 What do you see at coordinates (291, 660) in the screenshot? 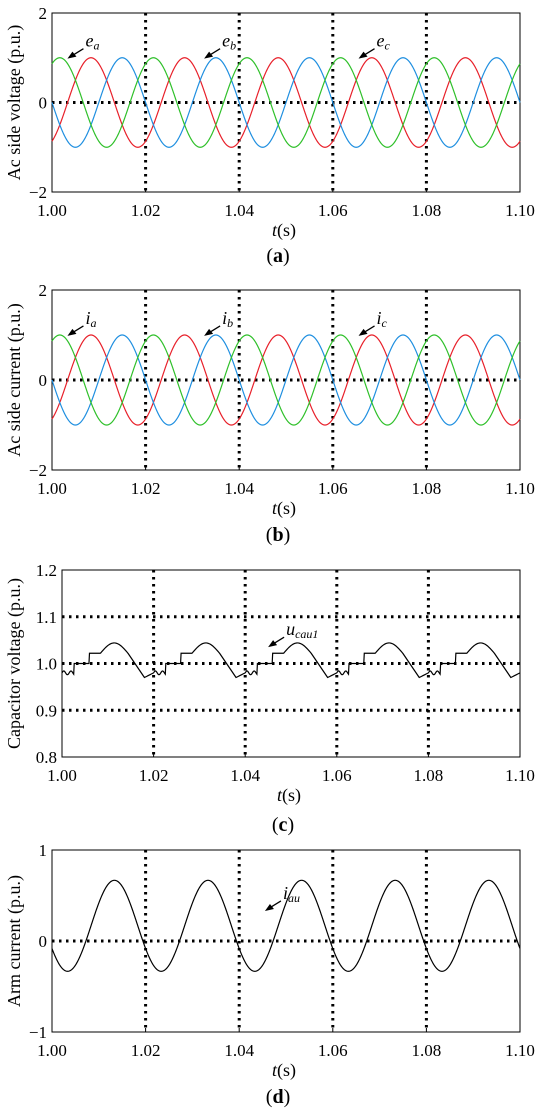
I see `series-line-u_cau1` at bounding box center [291, 660].